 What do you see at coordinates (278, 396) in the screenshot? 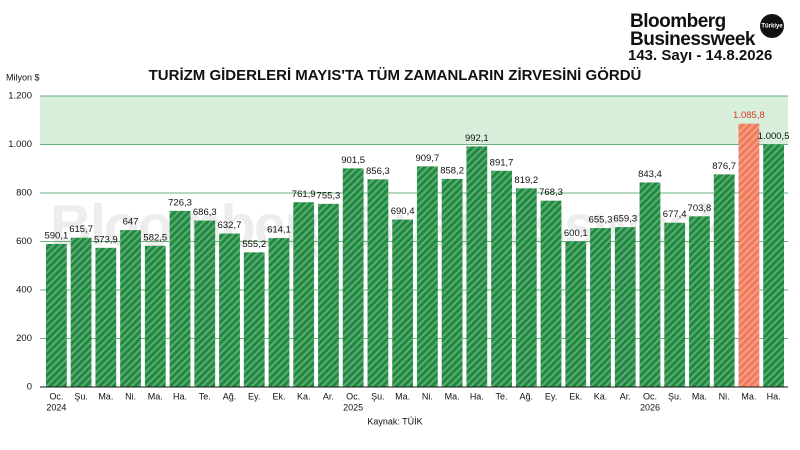
I see `x-tick-label: Ek.` at bounding box center [278, 396].